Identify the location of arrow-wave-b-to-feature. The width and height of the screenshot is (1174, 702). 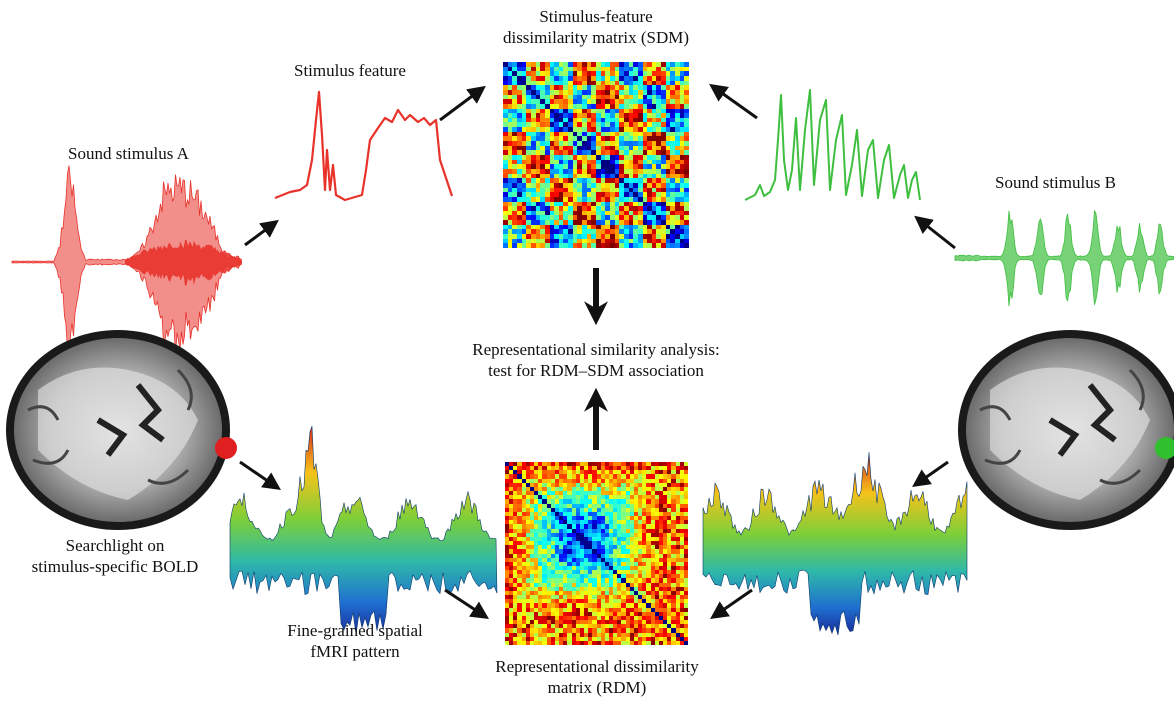
(935, 232).